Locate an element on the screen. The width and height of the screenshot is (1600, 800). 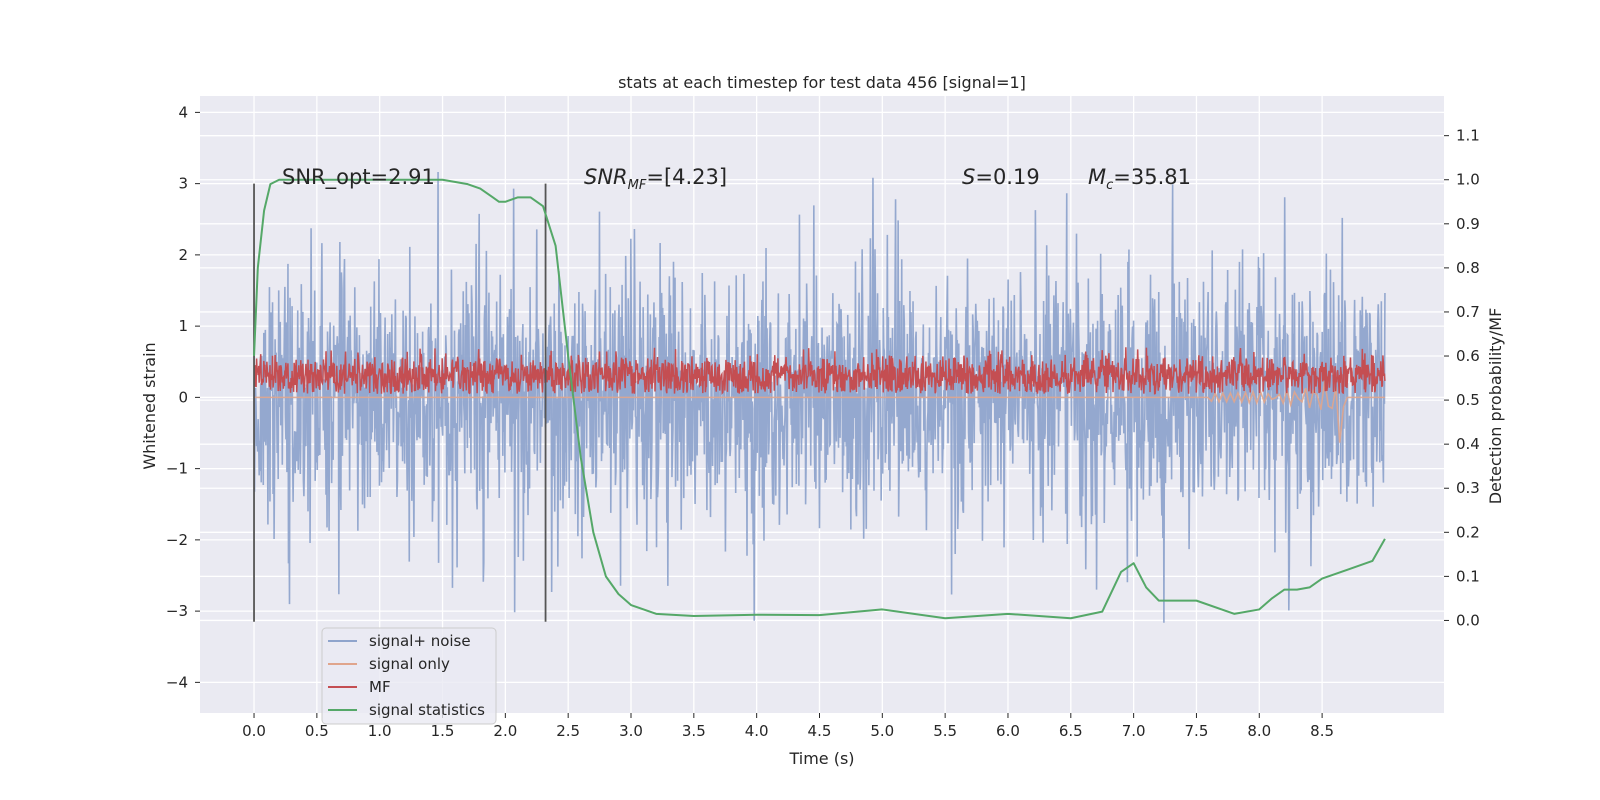
series-signal-only is located at coordinates (819, 411).